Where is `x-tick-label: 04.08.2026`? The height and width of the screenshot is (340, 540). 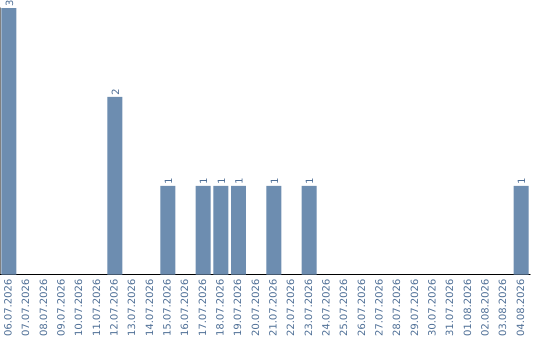
x-tick-label: 04.08.2026 is located at coordinates (521, 307).